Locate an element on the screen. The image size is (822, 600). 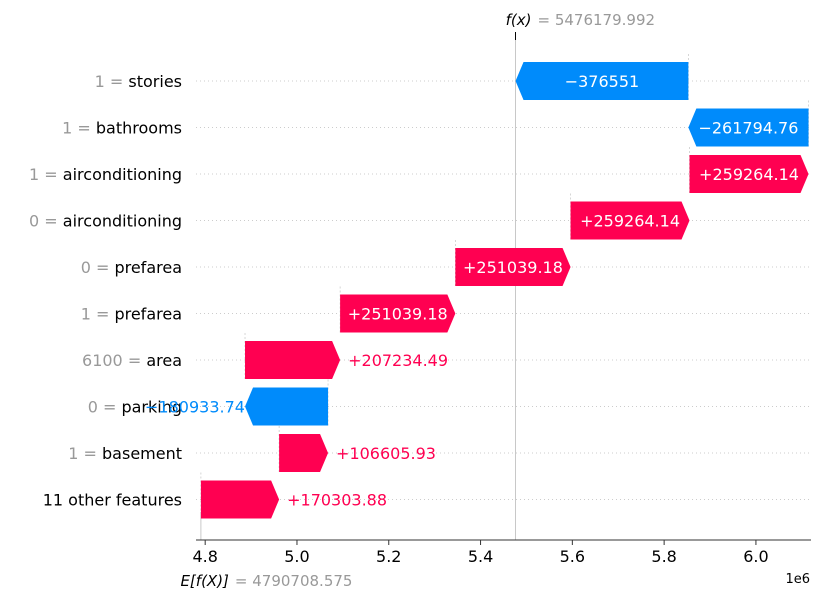
x-axis: 4.8 5.0 5.2 5.4 5.6 5.8 6.0 is located at coordinates (501, 552).